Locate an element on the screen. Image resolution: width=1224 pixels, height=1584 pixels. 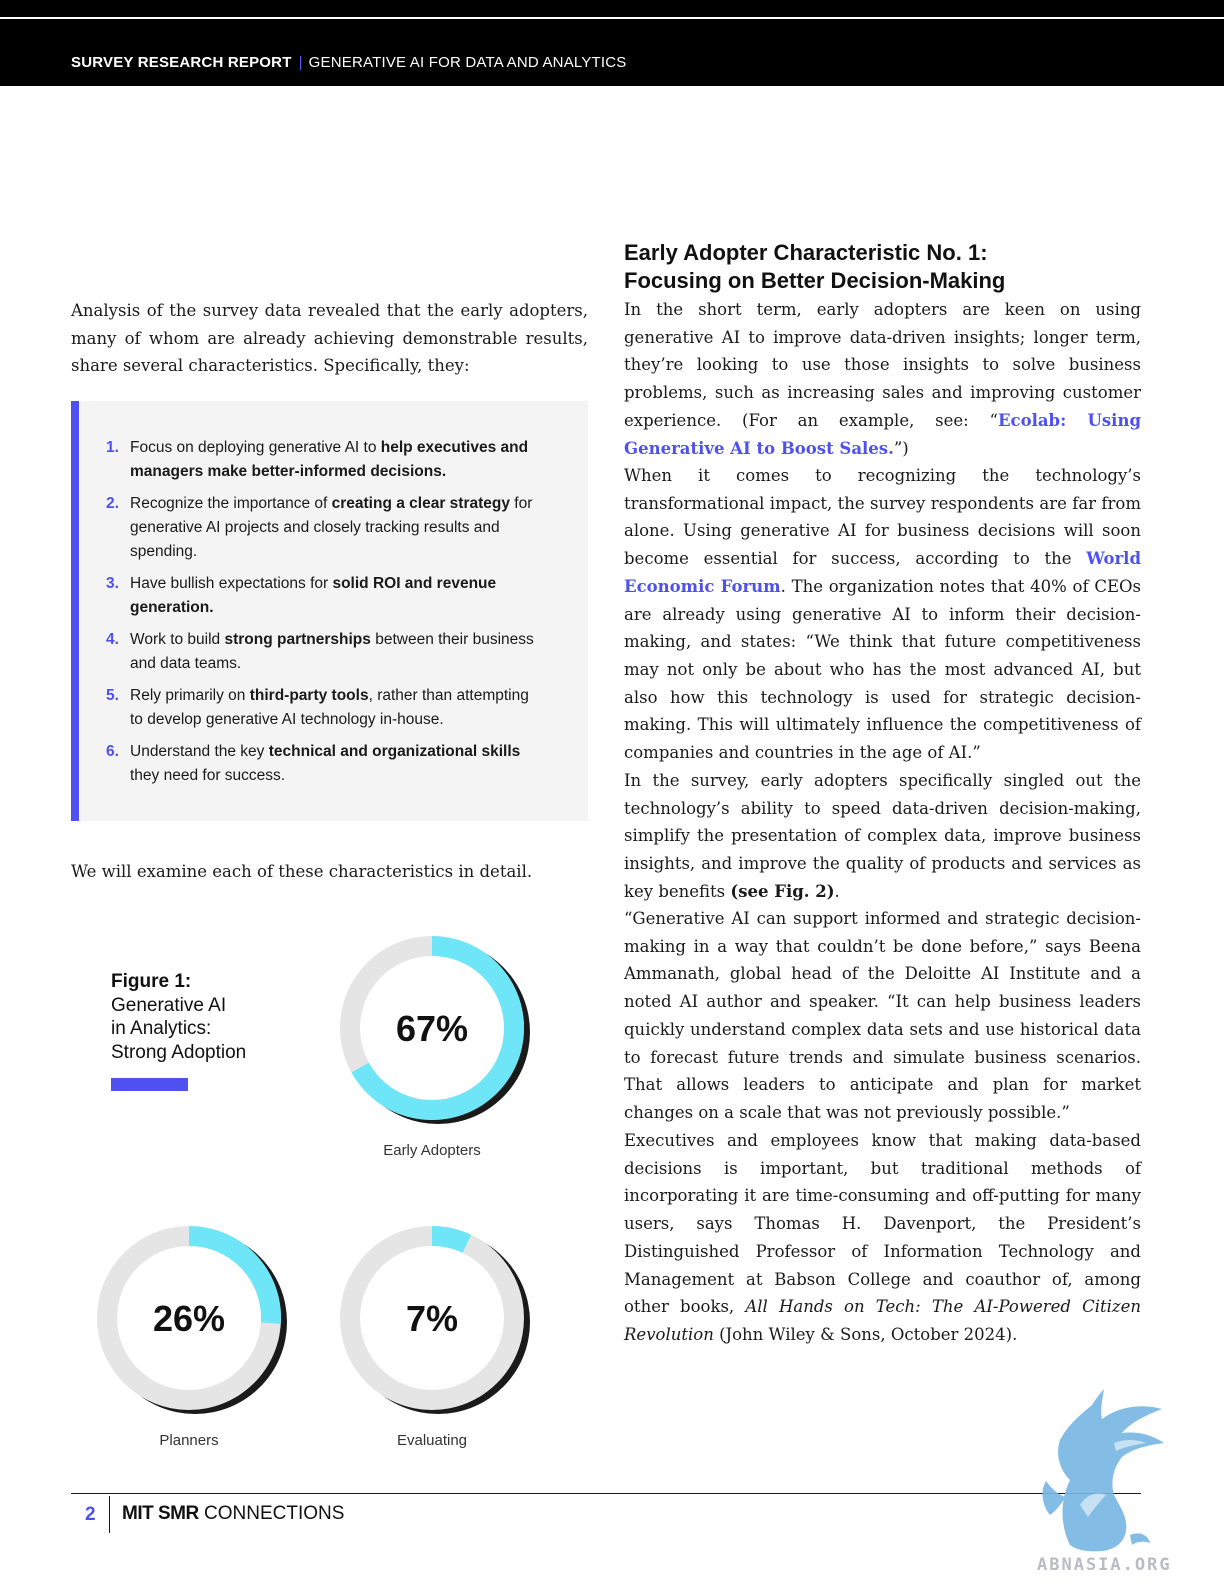
characteristic-highlight: creating a clear strategy is located at coordinates (420, 503).